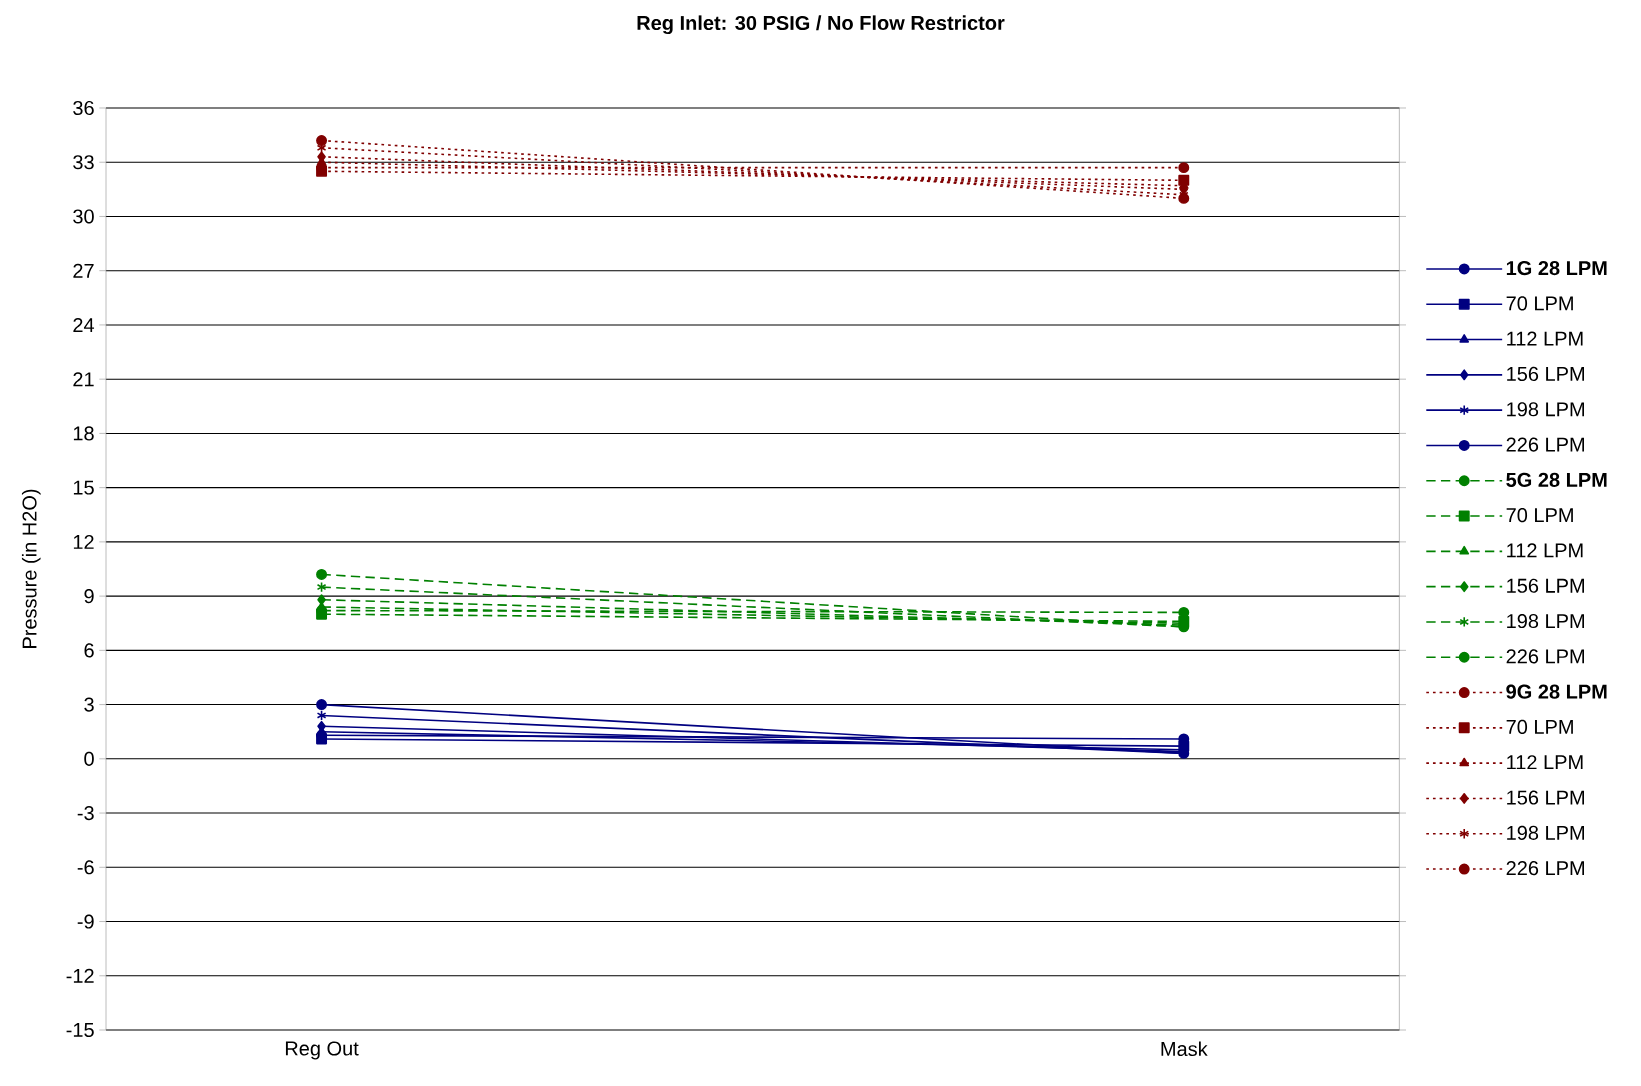  I want to click on y-tick-label: 27, so click(83, 270).